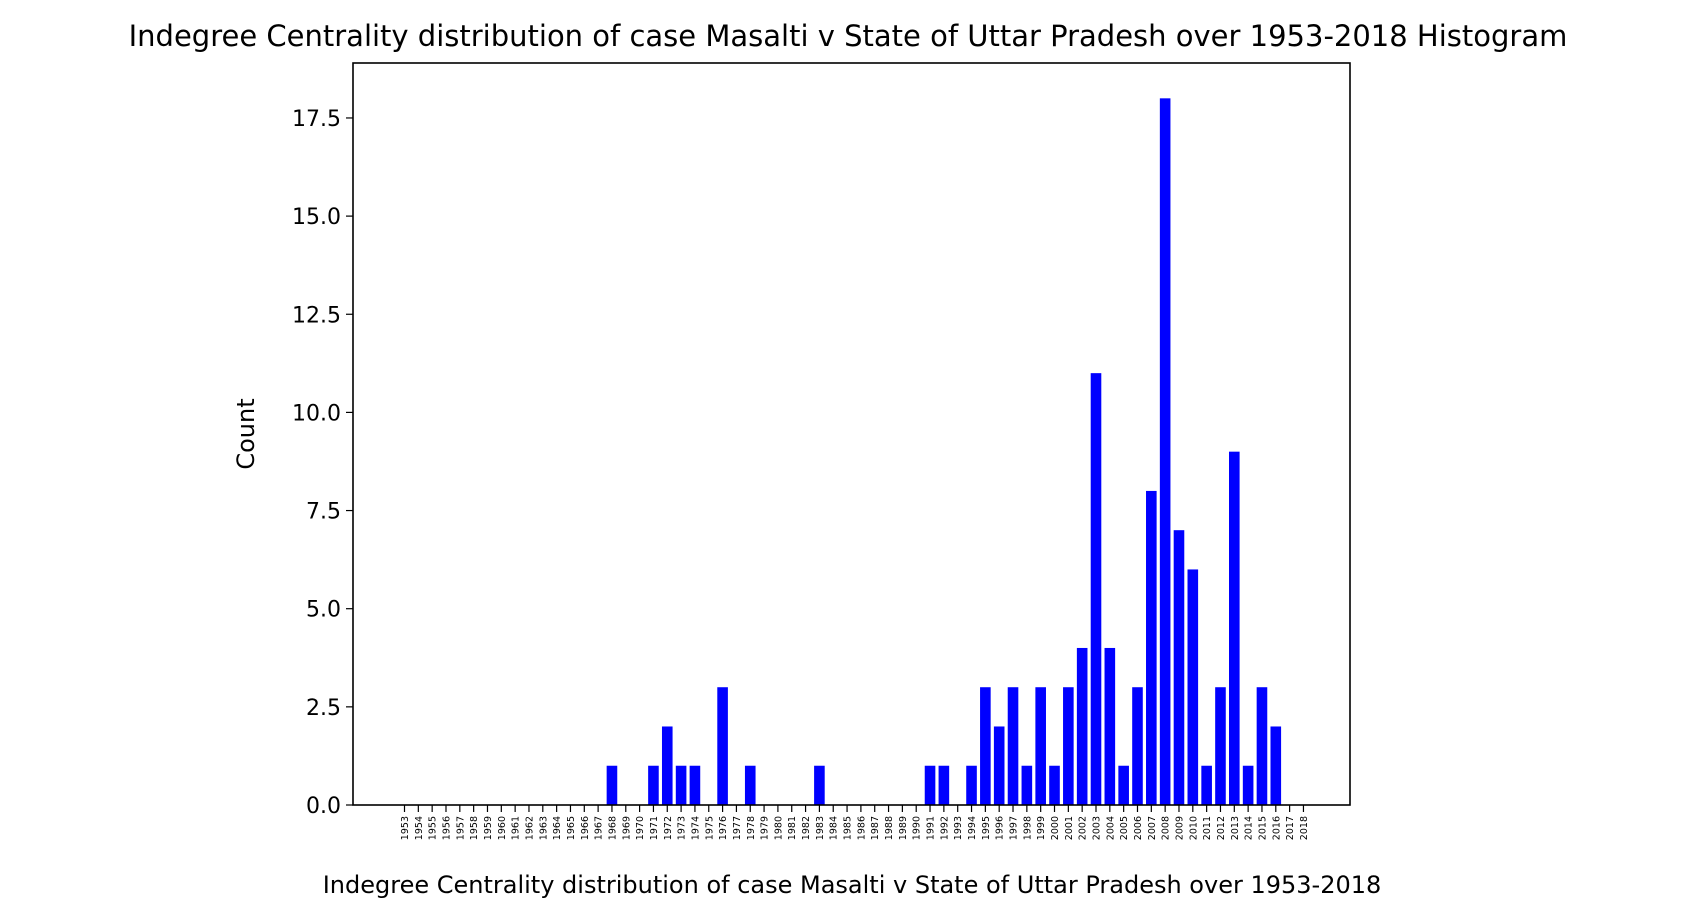 The width and height of the screenshot is (1696, 915). I want to click on x-tick-label-2006: 2006, so click(1138, 828).